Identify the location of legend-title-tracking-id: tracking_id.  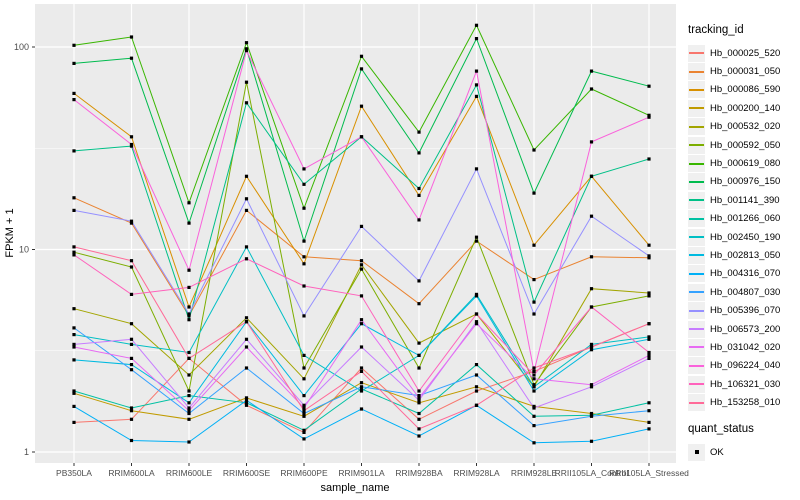
(716, 30).